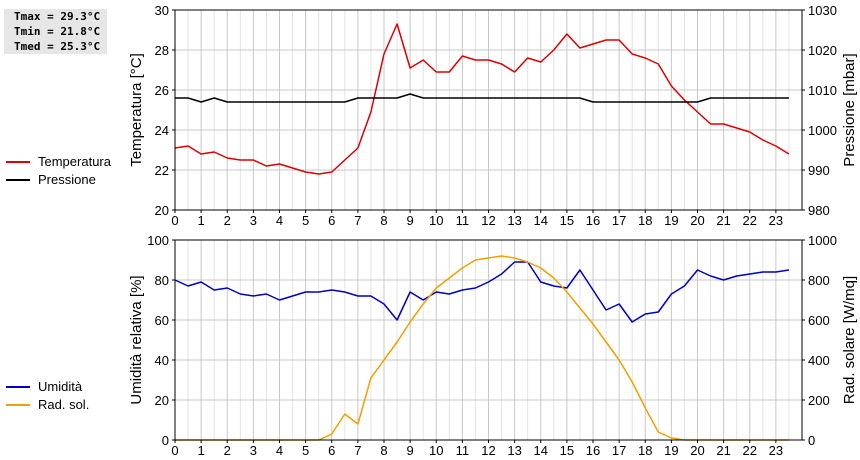  What do you see at coordinates (776, 450) in the screenshot?
I see `humidity-chart-x-tick-label: 23` at bounding box center [776, 450].